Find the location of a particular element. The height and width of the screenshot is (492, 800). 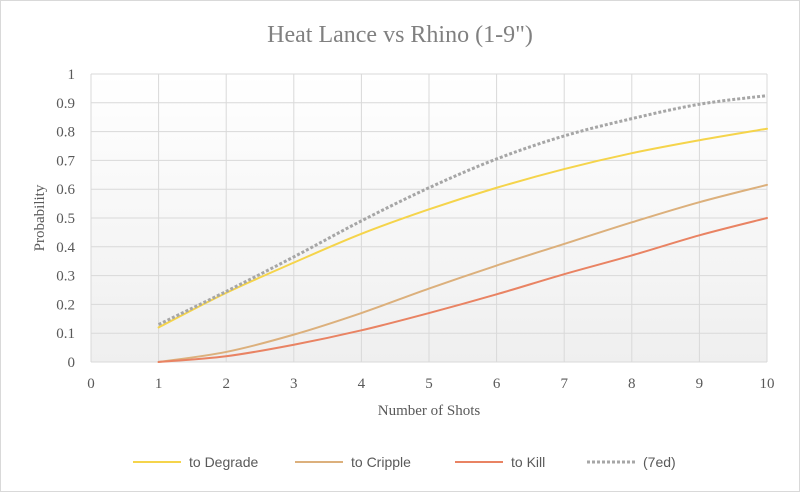

chart-title: Heat Lance vs Rhino (1-9") is located at coordinates (400, 35).